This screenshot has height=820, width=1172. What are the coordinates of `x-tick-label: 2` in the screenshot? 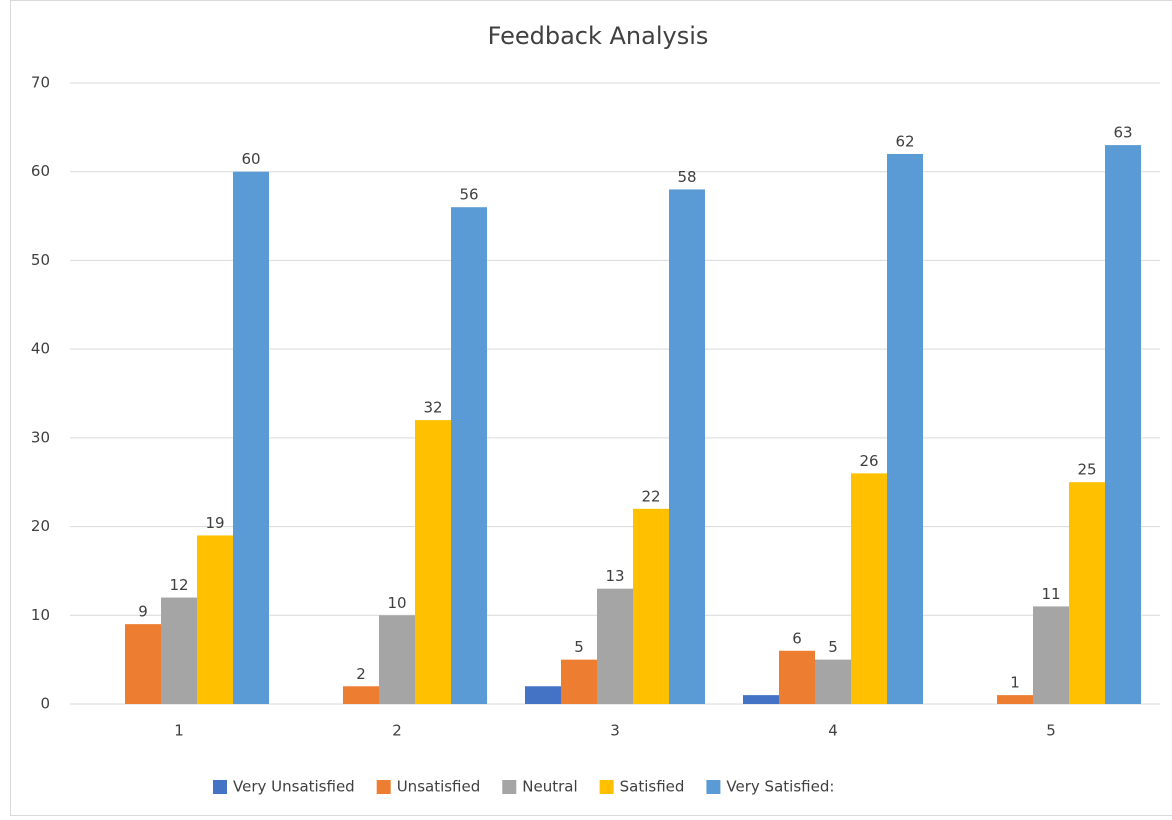 It's located at (397, 731).